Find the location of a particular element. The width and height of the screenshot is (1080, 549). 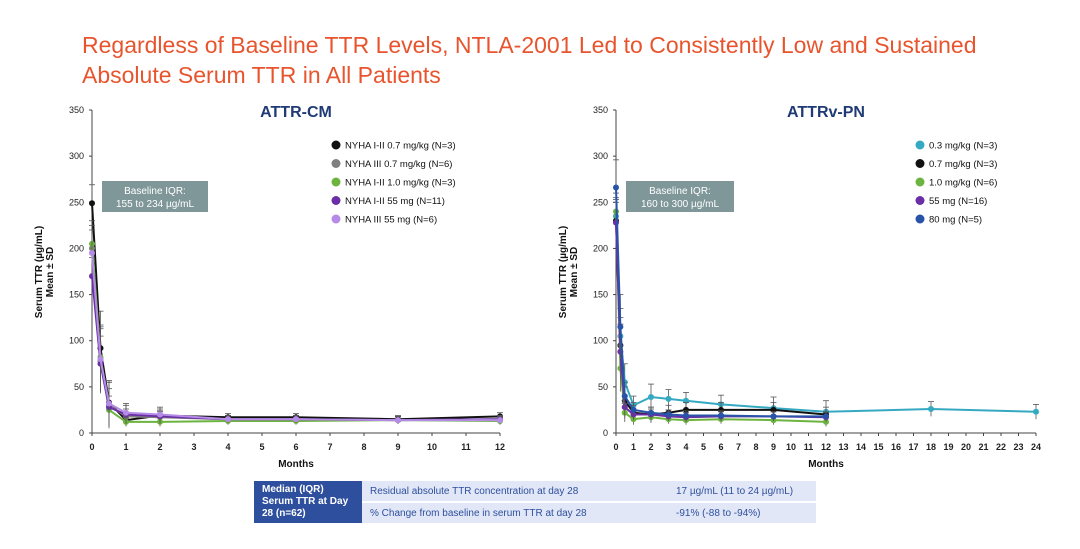

chart1-x-tick-label: 7 is located at coordinates (329, 447).